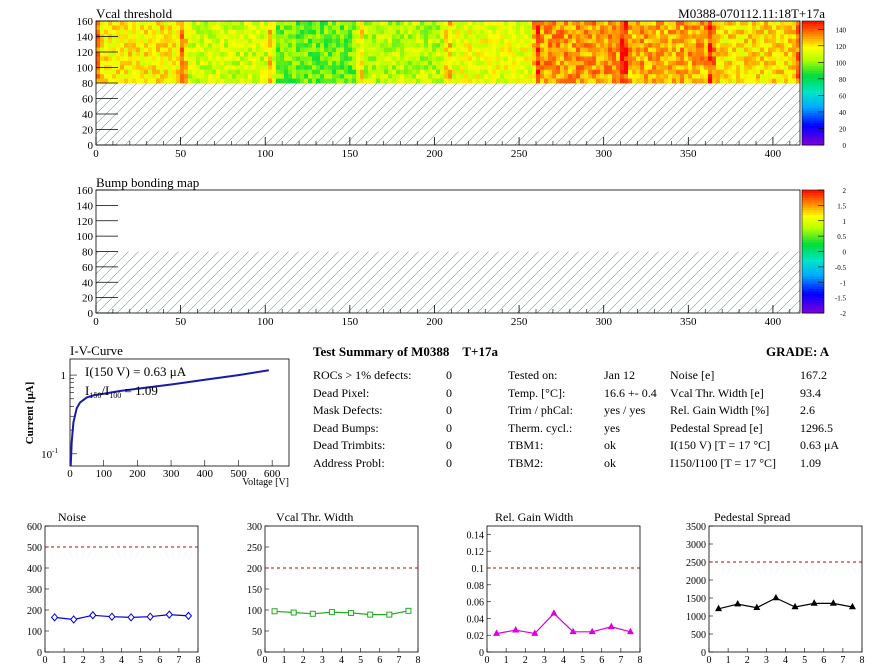  Describe the element at coordinates (30, 413) in the screenshot. I see `iv-ylabel: Current [μA]` at that location.